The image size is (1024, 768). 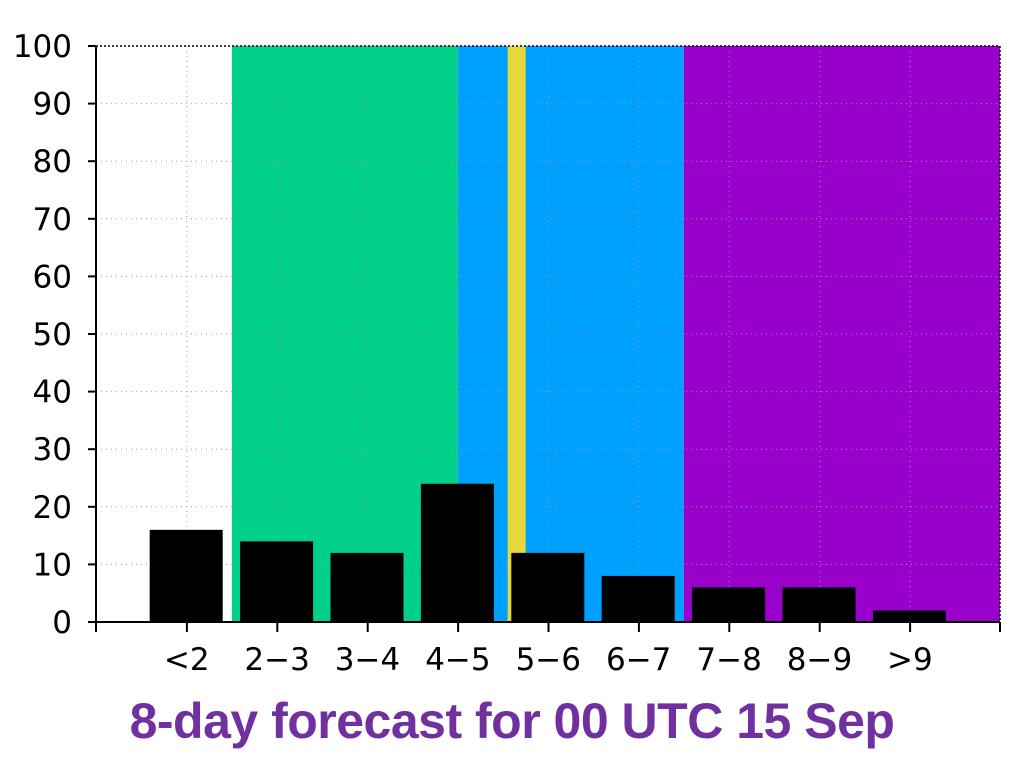 I want to click on y-tick-label: 40, so click(x=52, y=393).